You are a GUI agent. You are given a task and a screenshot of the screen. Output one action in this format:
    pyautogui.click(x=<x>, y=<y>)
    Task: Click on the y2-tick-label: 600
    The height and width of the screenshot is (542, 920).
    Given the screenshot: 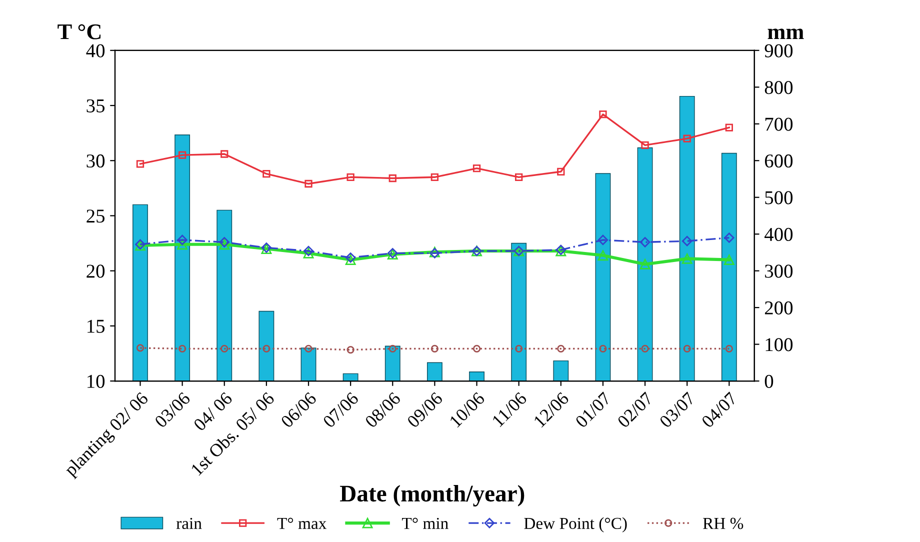 What is the action you would take?
    pyautogui.click(x=778, y=161)
    